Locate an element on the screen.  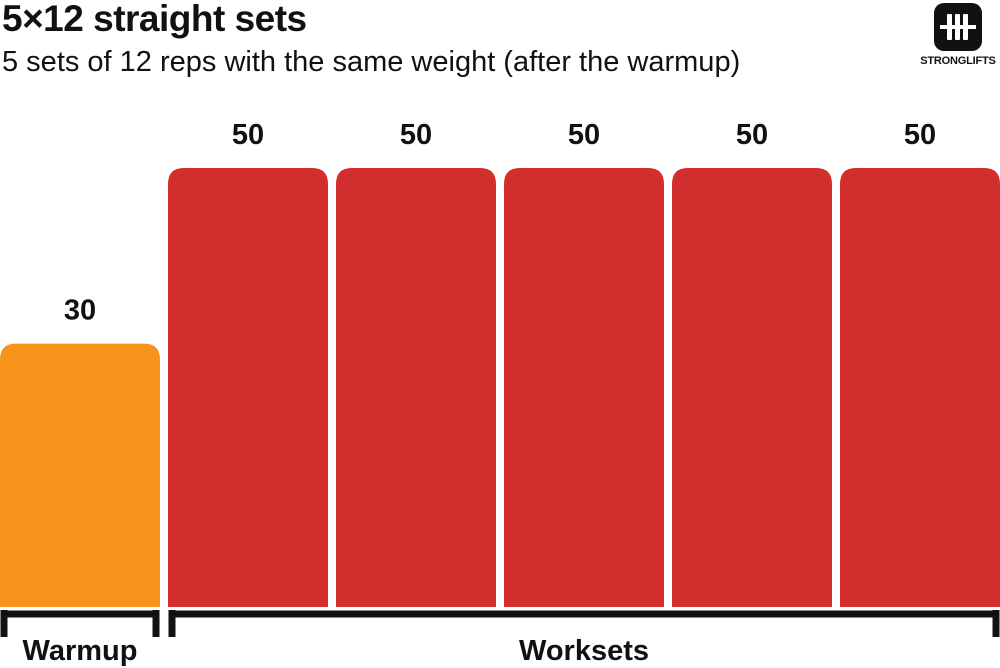
group-label-warmup: Warmup is located at coordinates (80, 651).